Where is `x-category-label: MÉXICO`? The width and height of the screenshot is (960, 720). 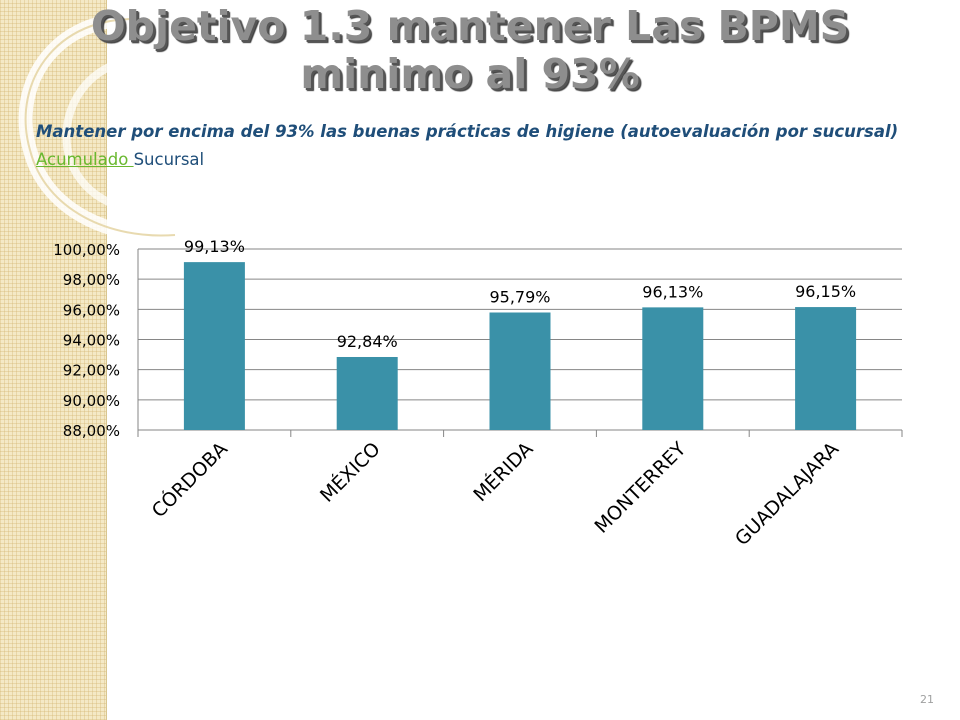
x-category-label: MÉXICO is located at coordinates (349, 471).